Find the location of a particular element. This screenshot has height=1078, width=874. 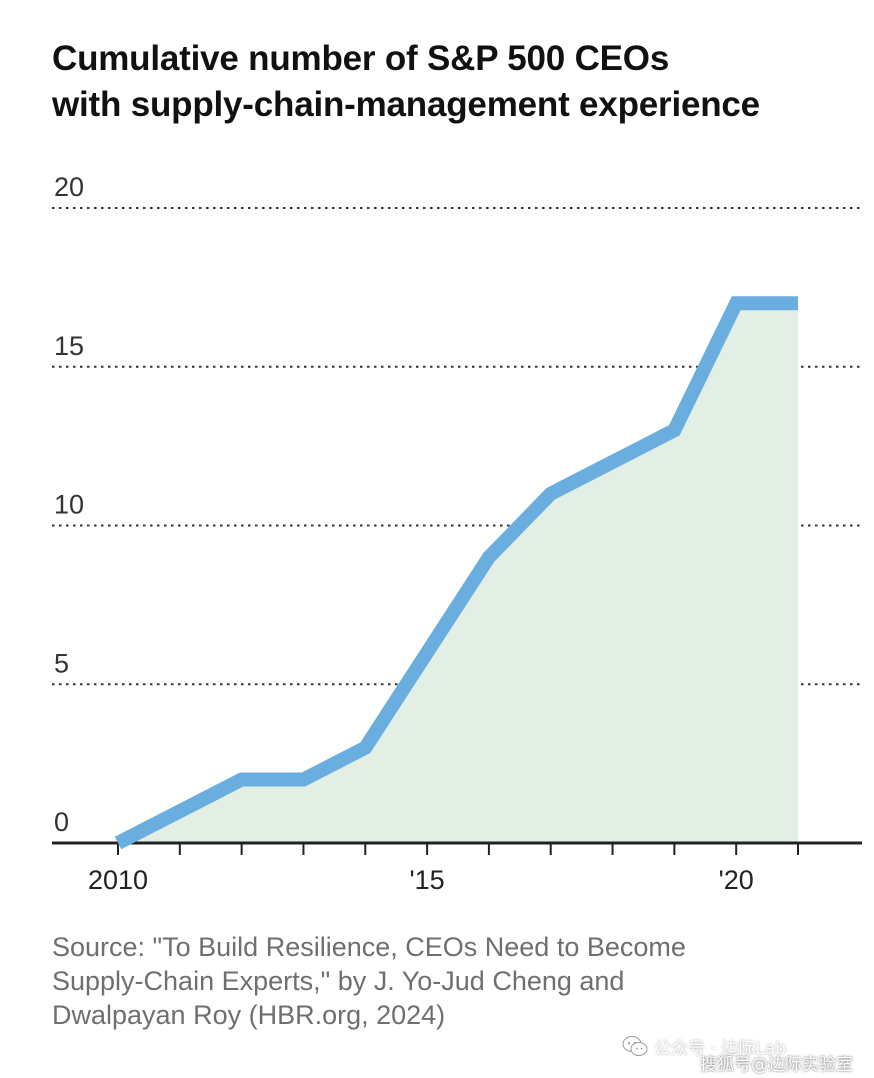

x-axis is located at coordinates (457, 849).